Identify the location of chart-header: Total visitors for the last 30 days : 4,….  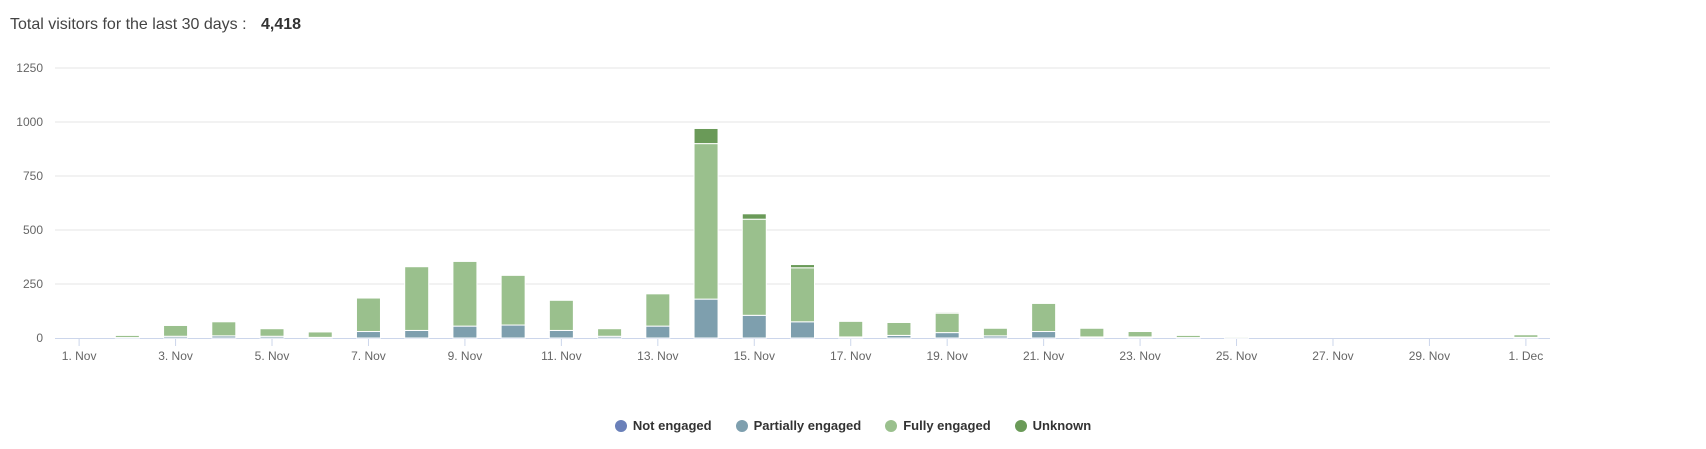
(155, 25).